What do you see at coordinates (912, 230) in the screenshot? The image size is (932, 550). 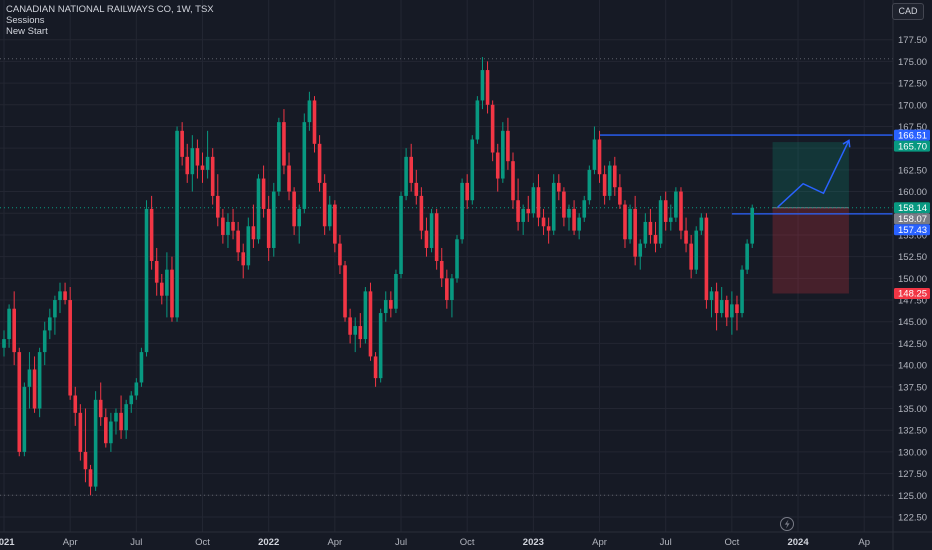 I see `price-tag: 157.43` at bounding box center [912, 230].